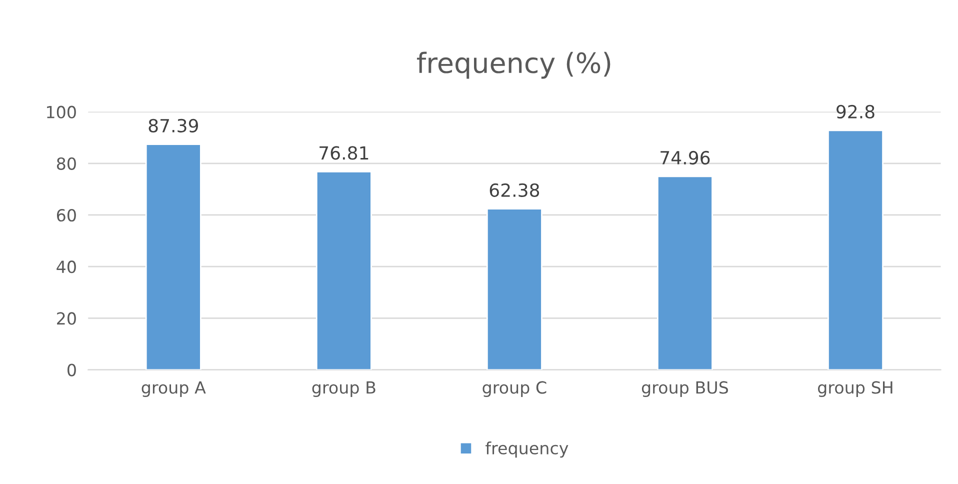  I want to click on data-label: 74.96, so click(685, 157).